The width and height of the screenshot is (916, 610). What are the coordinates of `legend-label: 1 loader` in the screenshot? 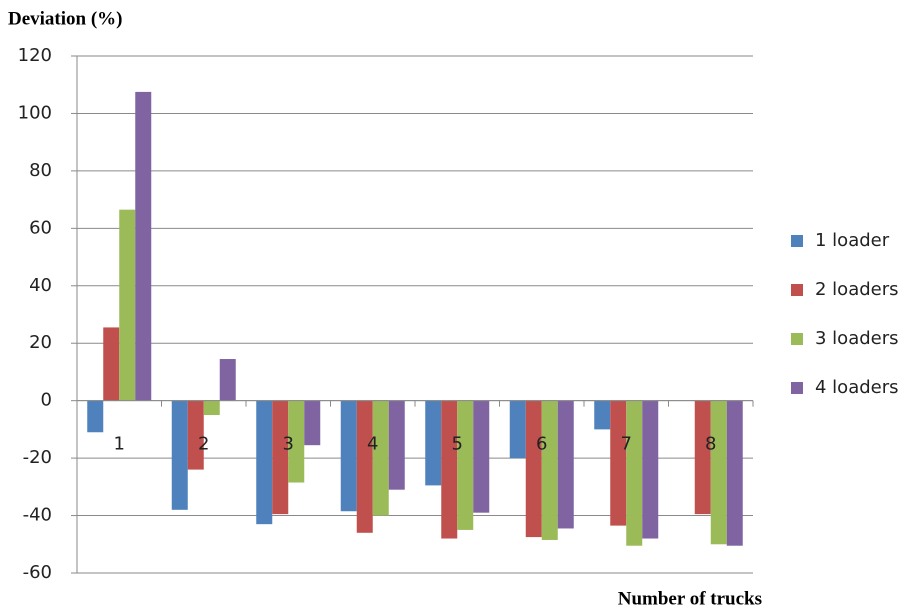 It's located at (852, 240).